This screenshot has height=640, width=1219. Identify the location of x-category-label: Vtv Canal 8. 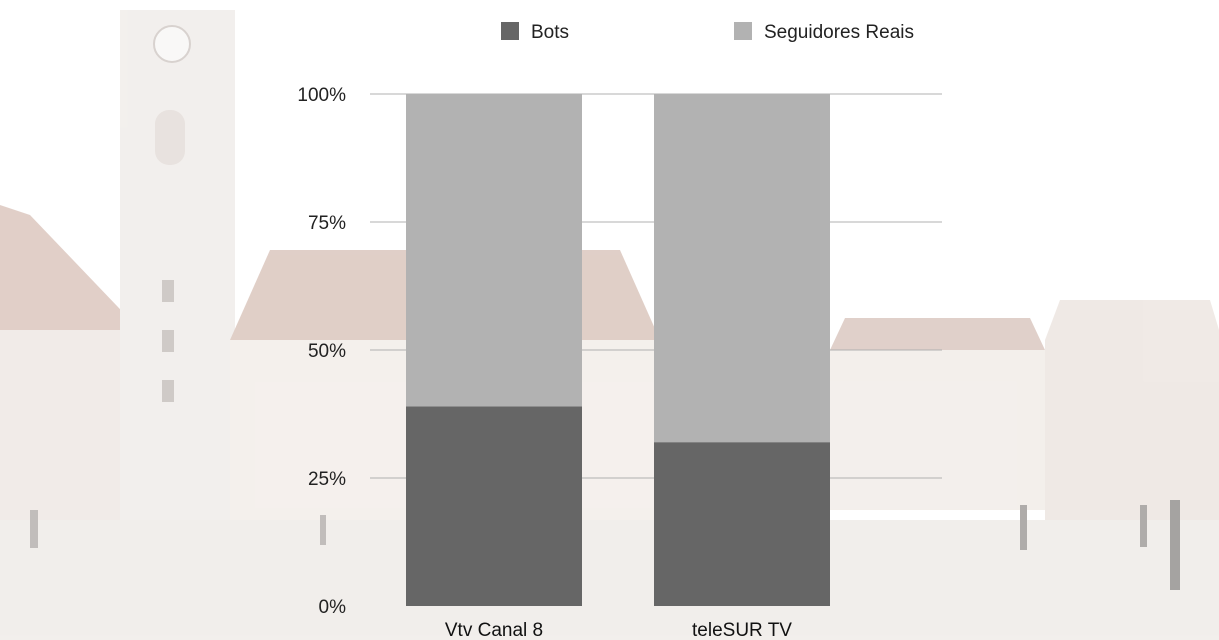
(494, 630).